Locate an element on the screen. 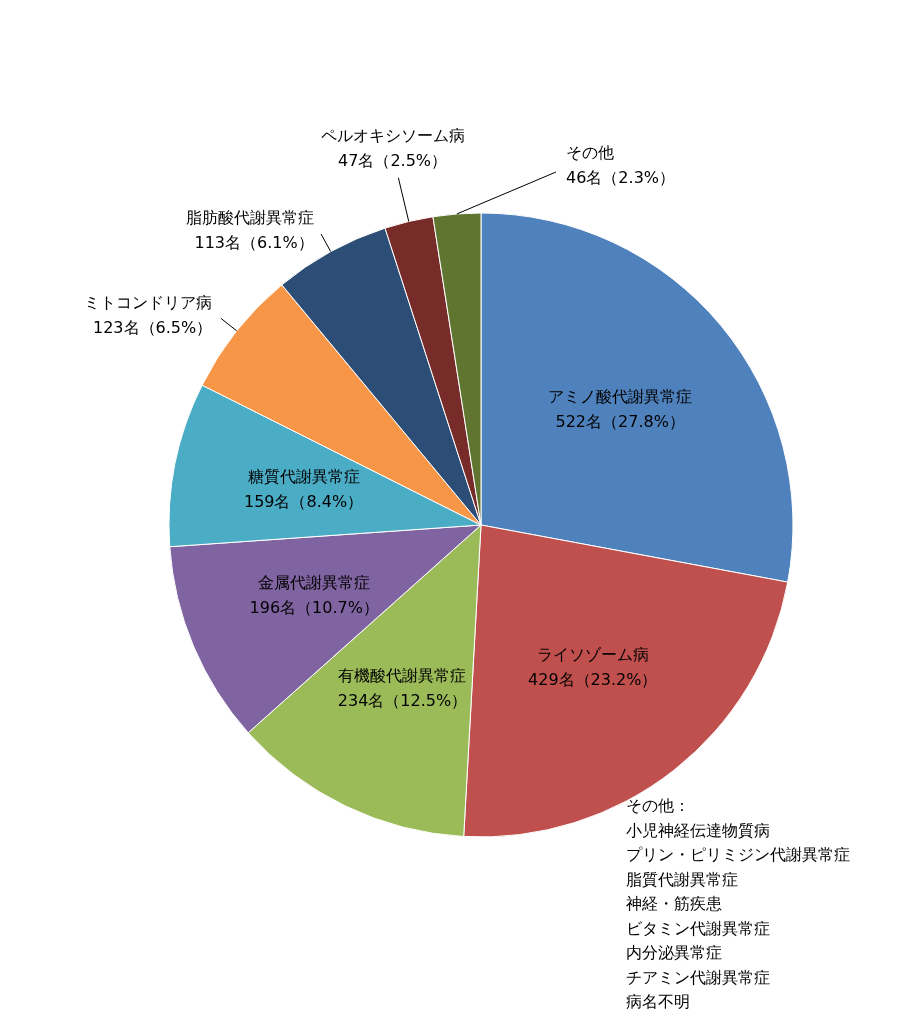 Image resolution: width=916 pixels, height=1024 pixels. data-label: 196名（10.7%） is located at coordinates (314, 608).